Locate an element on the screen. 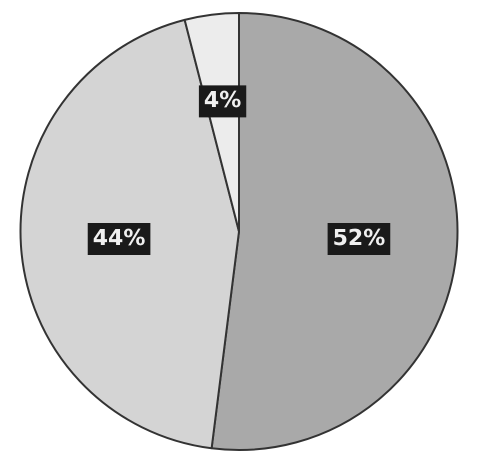 Image resolution: width=478 pixels, height=463 pixels. data-label: 52% is located at coordinates (359, 238).